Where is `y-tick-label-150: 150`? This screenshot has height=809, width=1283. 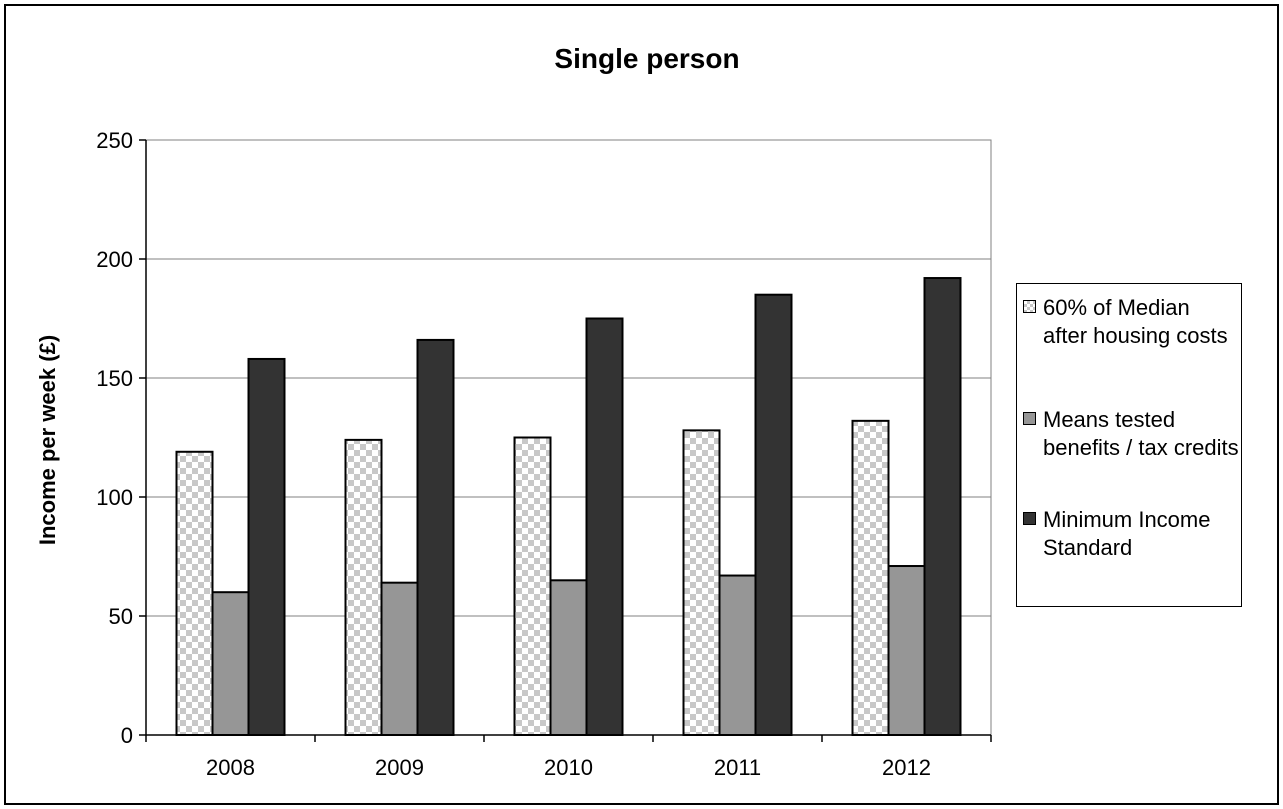 y-tick-label-150: 150 is located at coordinates (114, 378).